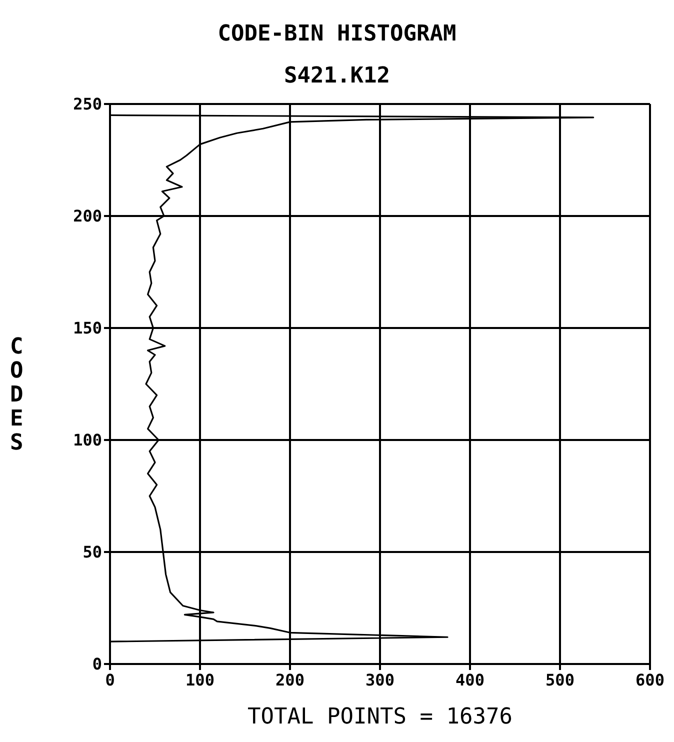  Describe the element at coordinates (337, 34) in the screenshot. I see `chart-title: CODE-BIN HISTOGRAM` at that location.